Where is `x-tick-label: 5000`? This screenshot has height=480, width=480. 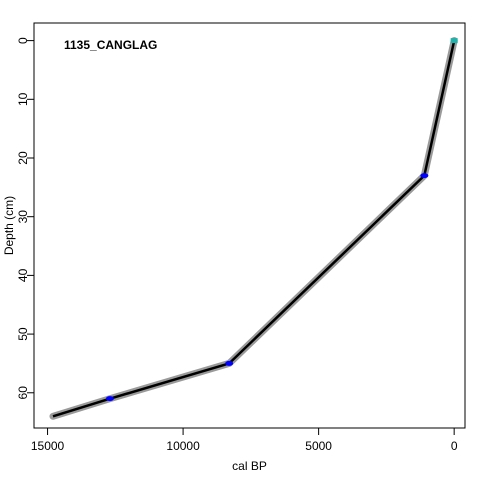 x-tick-label: 5000 is located at coordinates (318, 446).